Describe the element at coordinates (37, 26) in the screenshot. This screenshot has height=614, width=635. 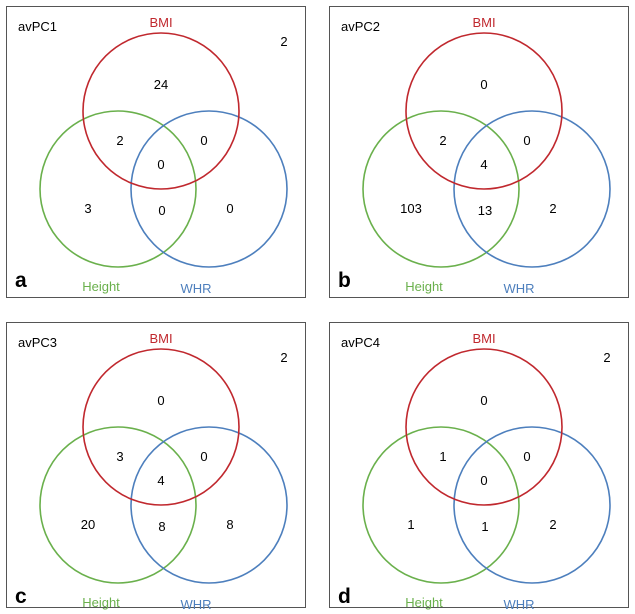
I see `panel-title: avPC1` at that location.